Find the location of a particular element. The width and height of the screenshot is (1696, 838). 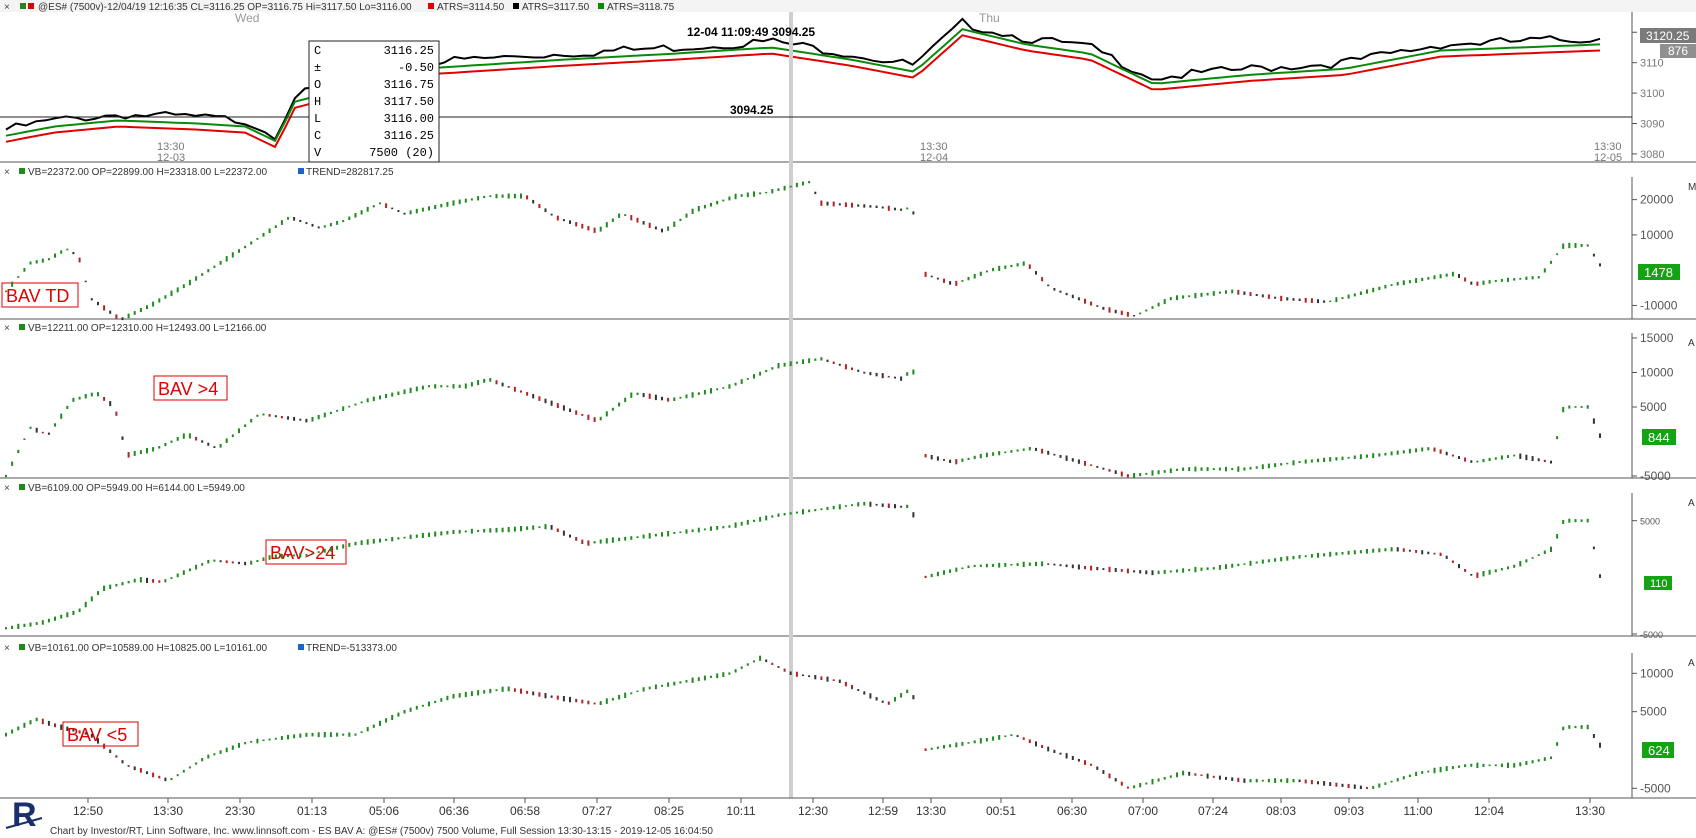

indicator-axis-label: -10000 is located at coordinates (1659, 305).